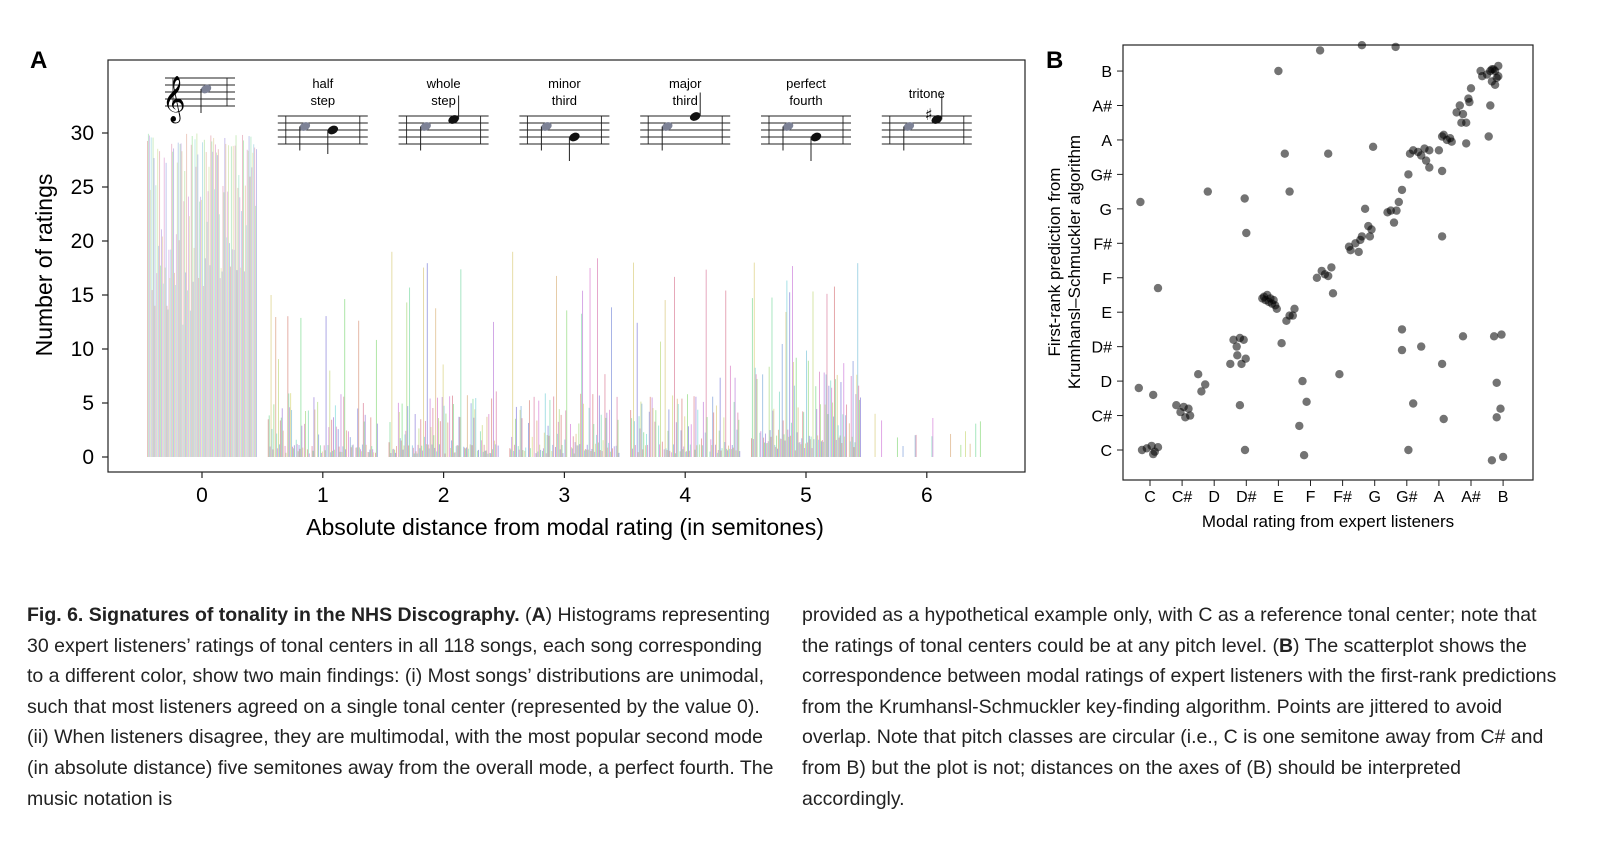 The width and height of the screenshot is (1600, 845). I want to click on y-tick-label: E, so click(1106, 313).